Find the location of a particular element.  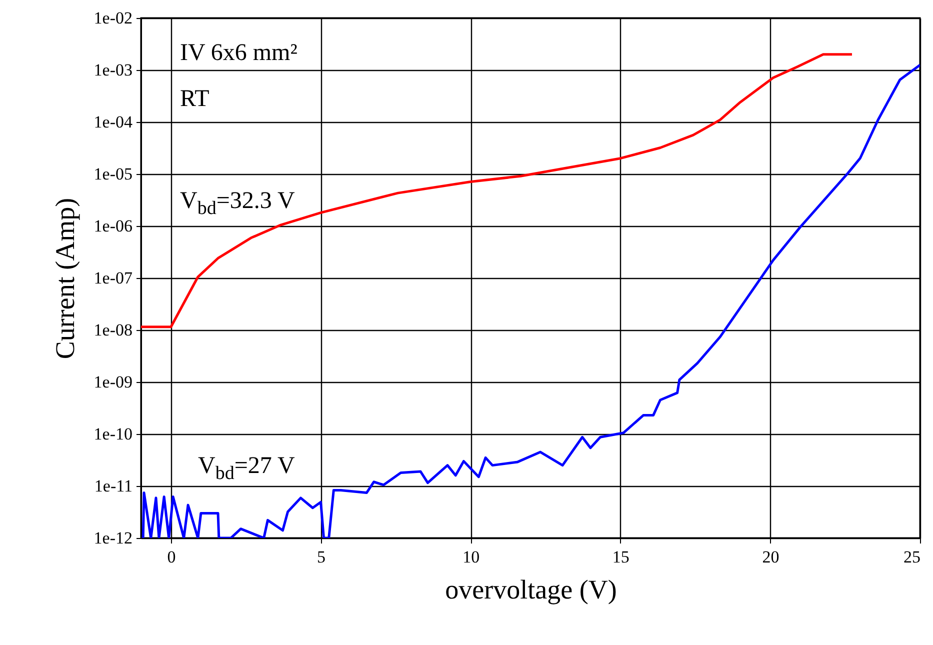

annotation: IV 6x6 mm² is located at coordinates (239, 53).